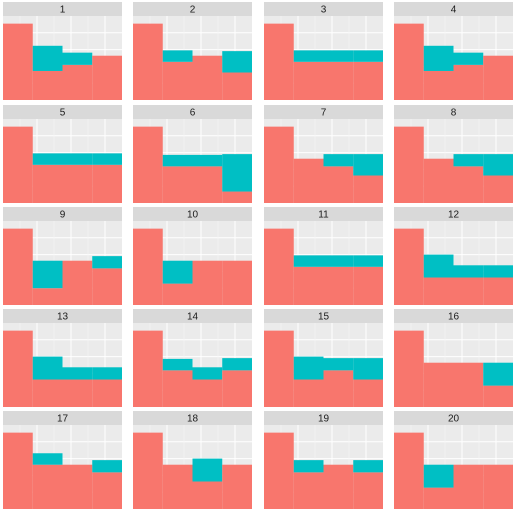  What do you see at coordinates (192, 154) in the screenshot?
I see `facet-panel-6: 6` at bounding box center [192, 154].